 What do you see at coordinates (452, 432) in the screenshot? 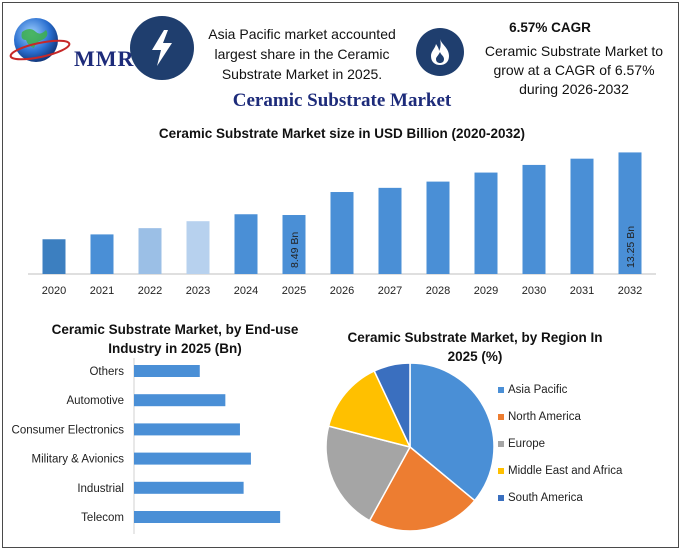
I see `slice-asia-pacific` at bounding box center [452, 432].